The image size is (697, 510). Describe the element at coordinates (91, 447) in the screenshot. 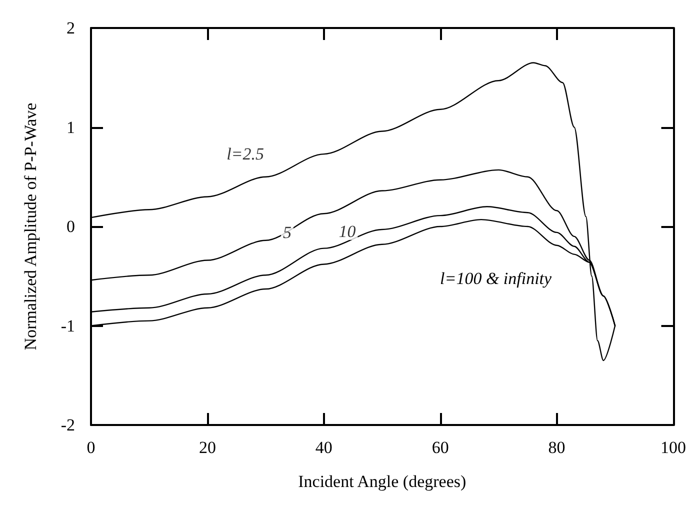

I see `x-tick-label: 0` at that location.